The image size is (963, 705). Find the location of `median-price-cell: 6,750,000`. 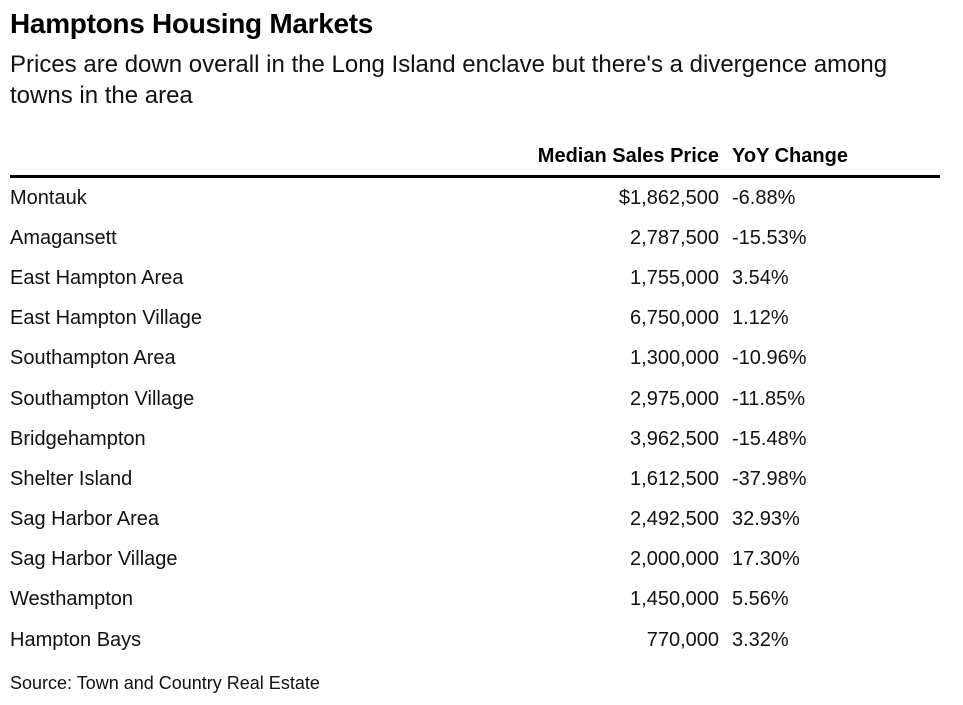

median-price-cell: 6,750,000 is located at coordinates (674, 318).